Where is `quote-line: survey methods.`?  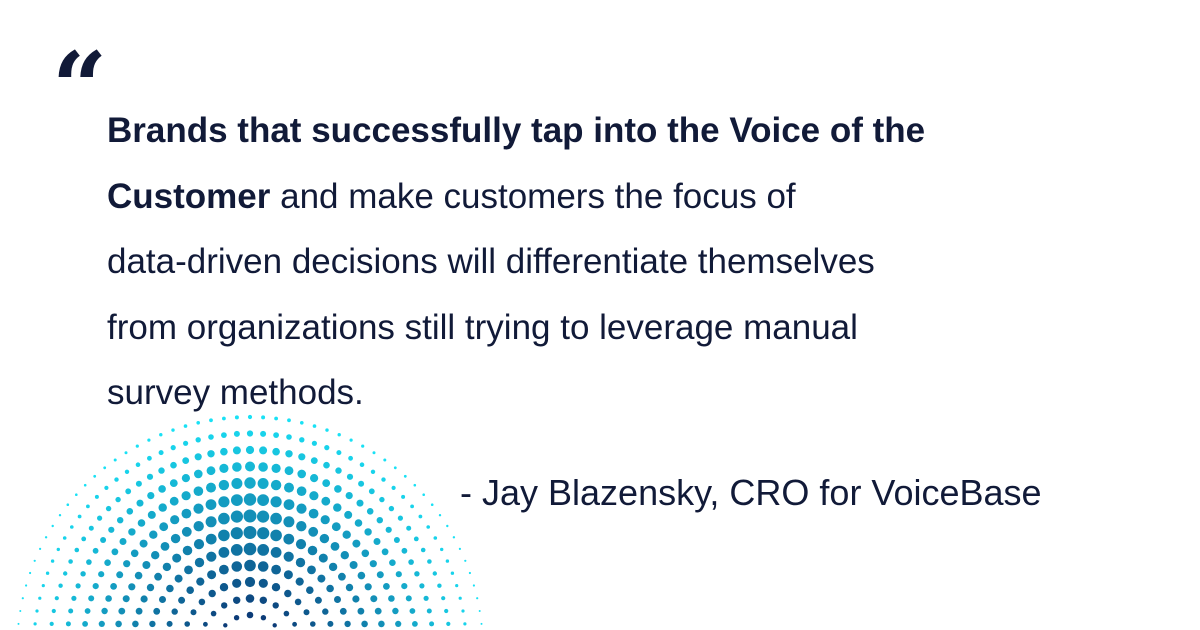 quote-line: survey methods. is located at coordinates (516, 393).